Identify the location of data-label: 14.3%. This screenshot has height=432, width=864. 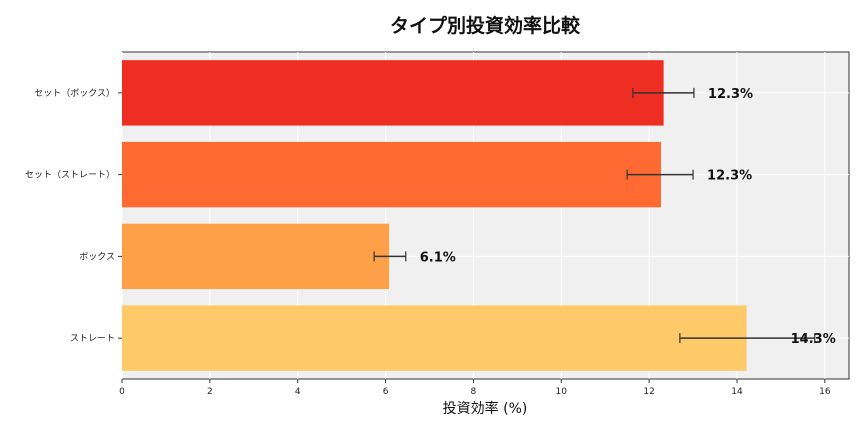
(813, 339).